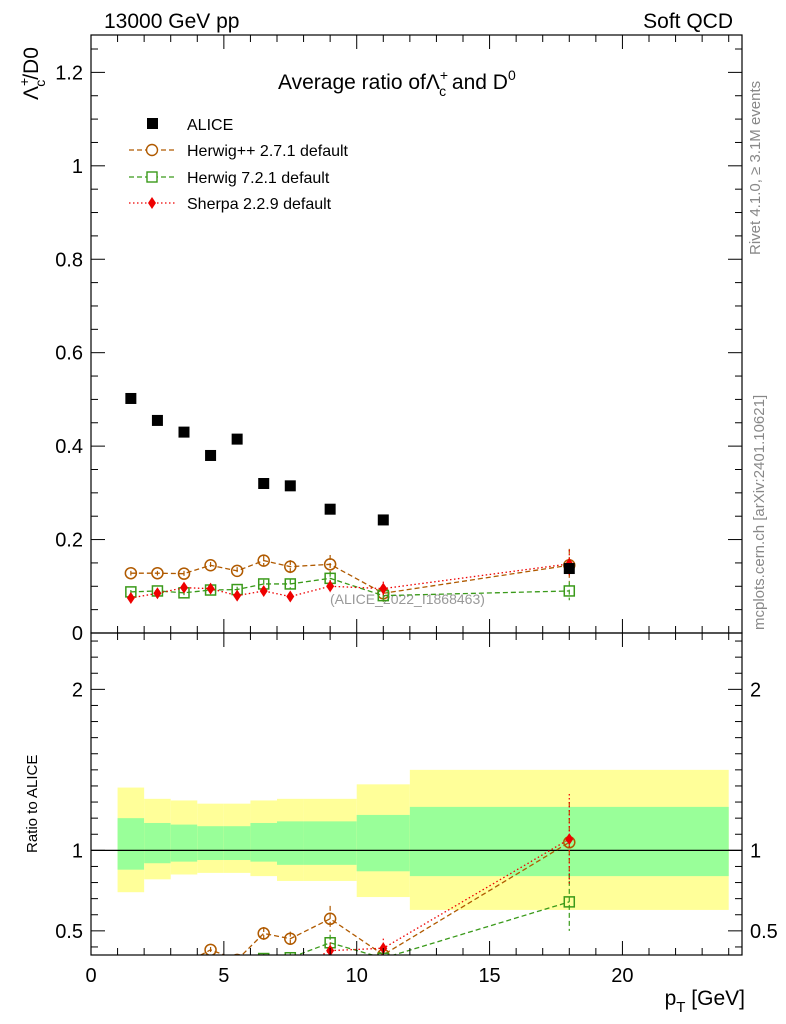 This screenshot has width=786, height=1024. Describe the element at coordinates (171, 21) in the screenshot. I see `header-left: 13000 GeV pp` at that location.